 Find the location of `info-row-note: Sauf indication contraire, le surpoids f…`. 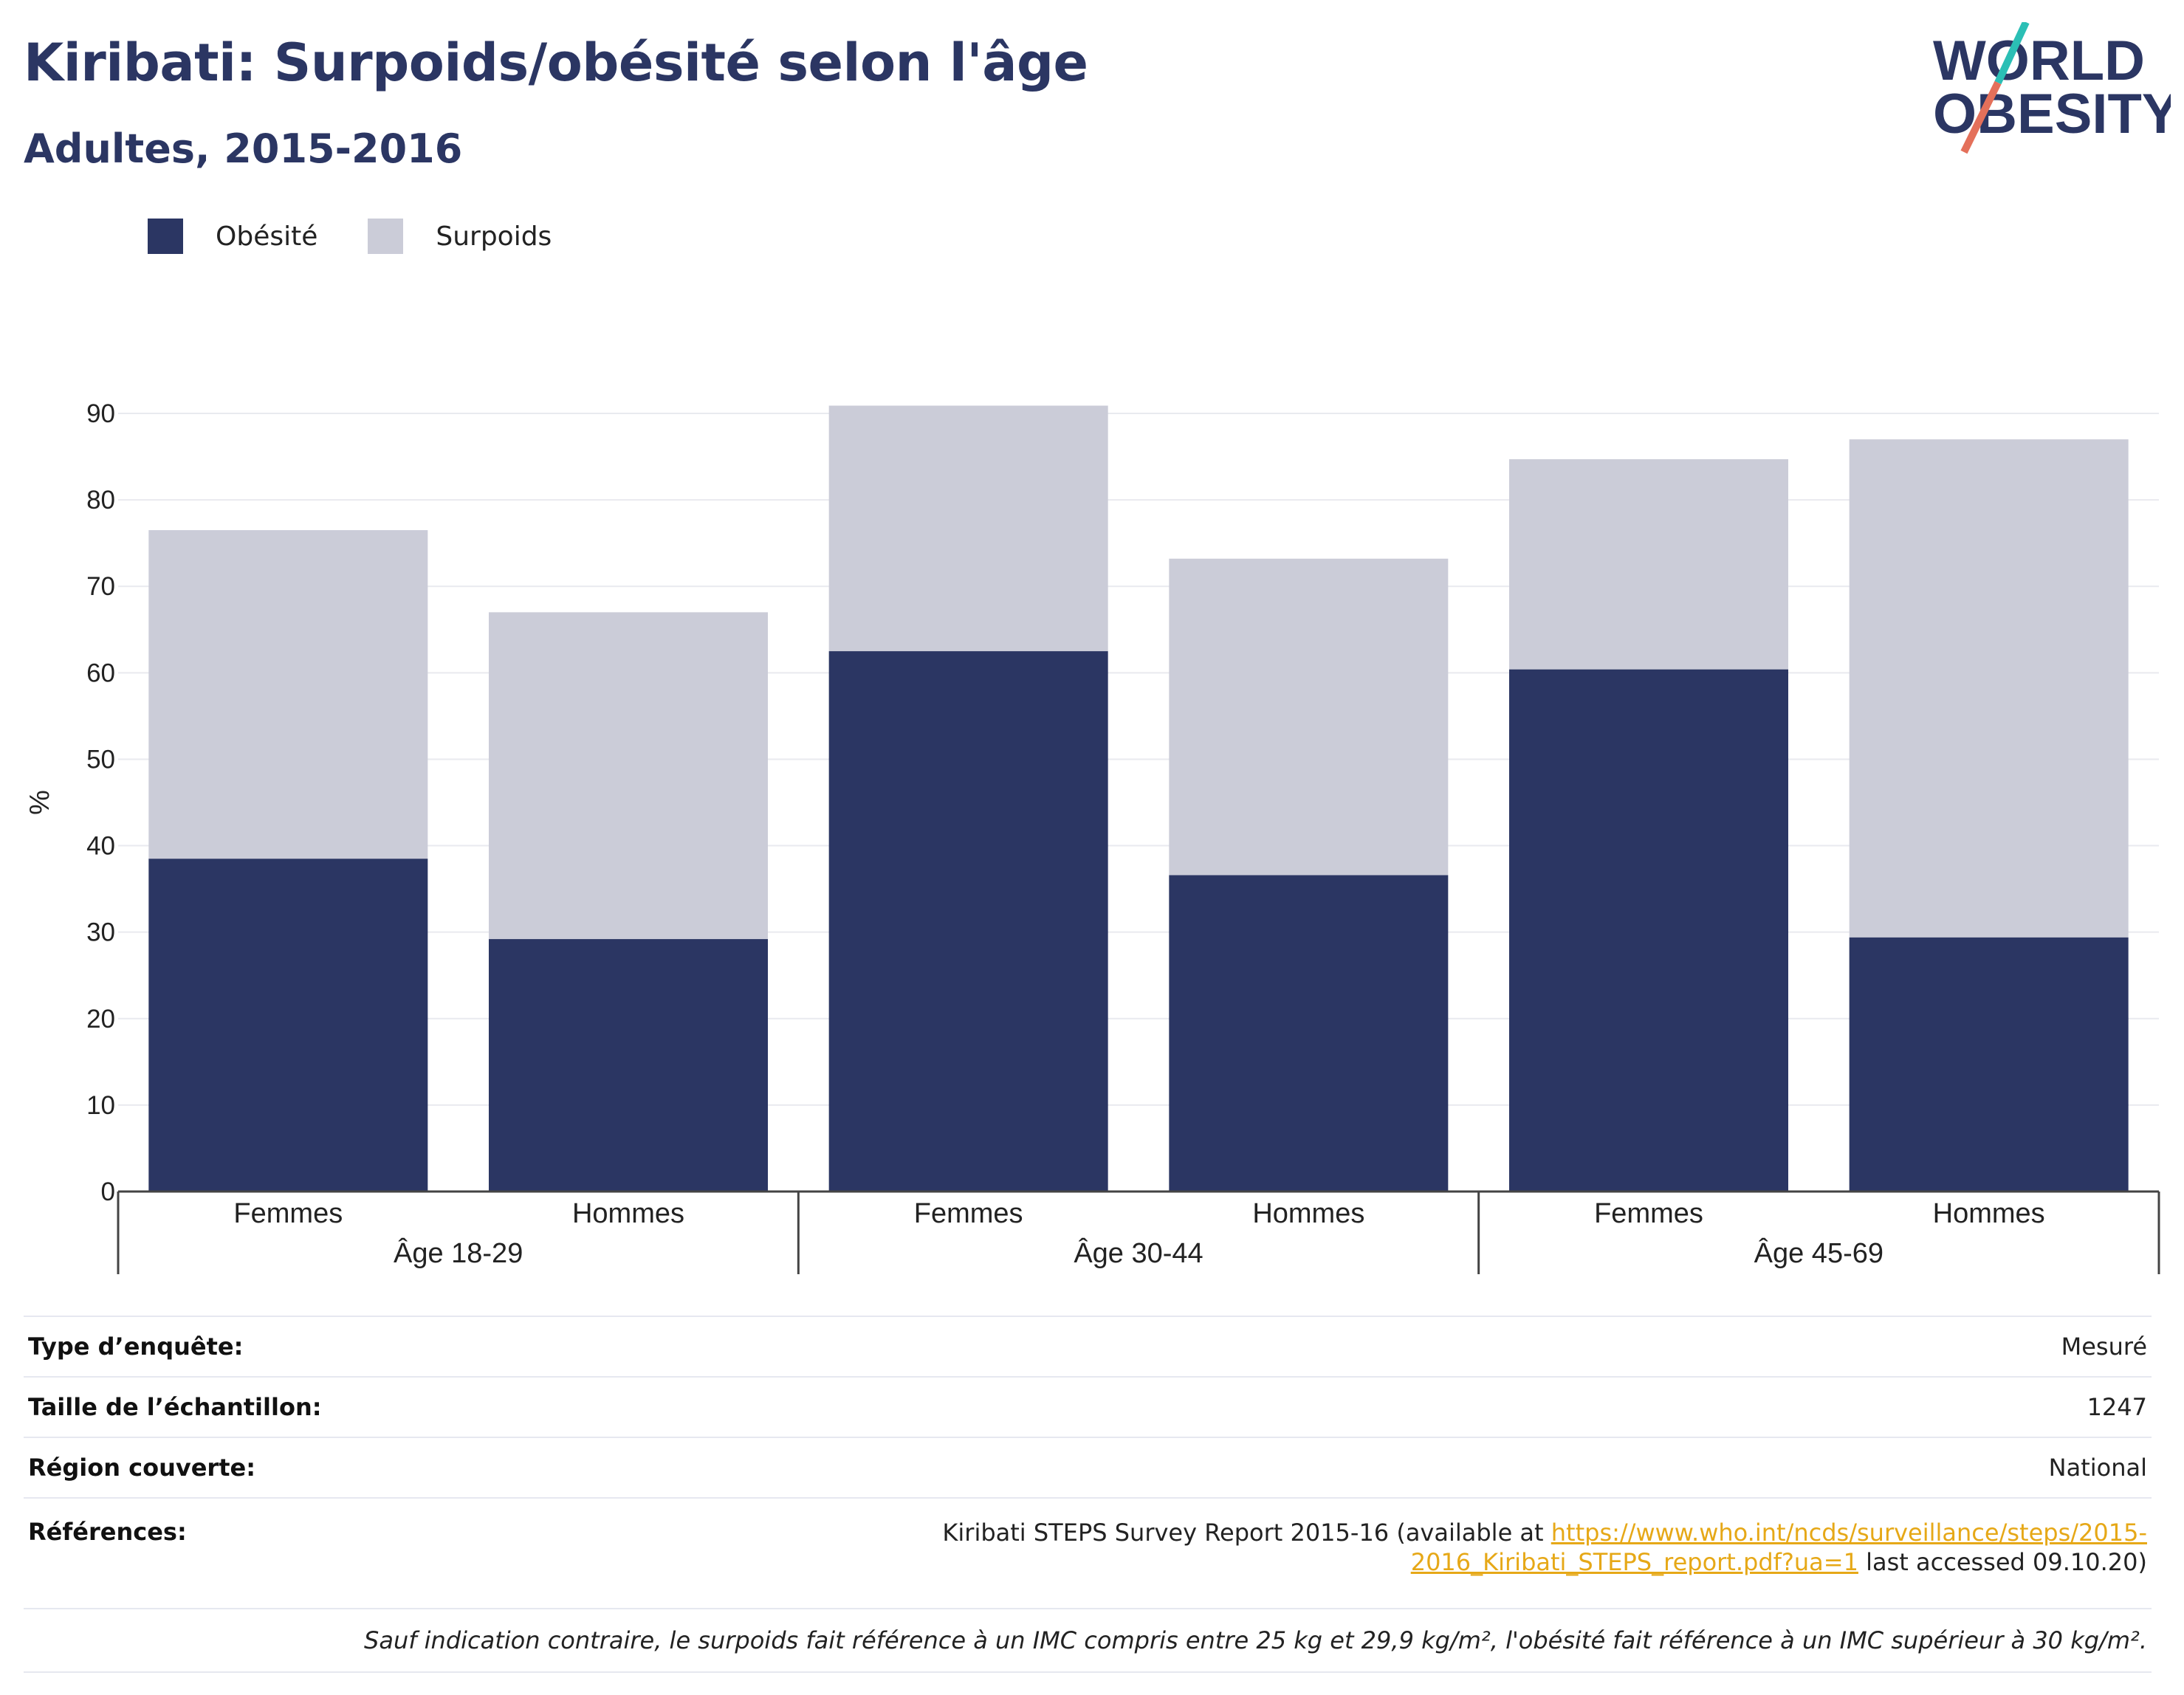

info-row-note: Sauf indication contraire, le surpoids f… is located at coordinates (1088, 1641).